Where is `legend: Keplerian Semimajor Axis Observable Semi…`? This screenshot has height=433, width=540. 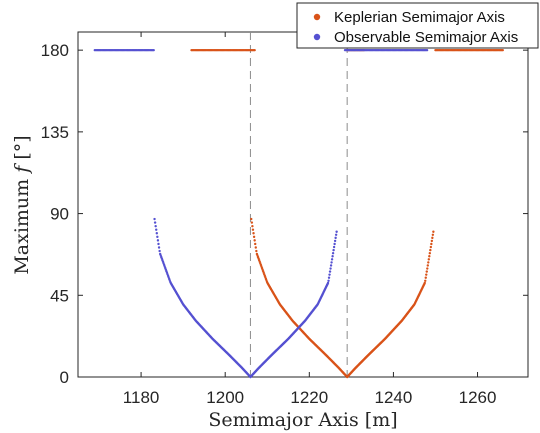
legend: Keplerian Semimajor Axis Observable Semi… is located at coordinates (417, 25).